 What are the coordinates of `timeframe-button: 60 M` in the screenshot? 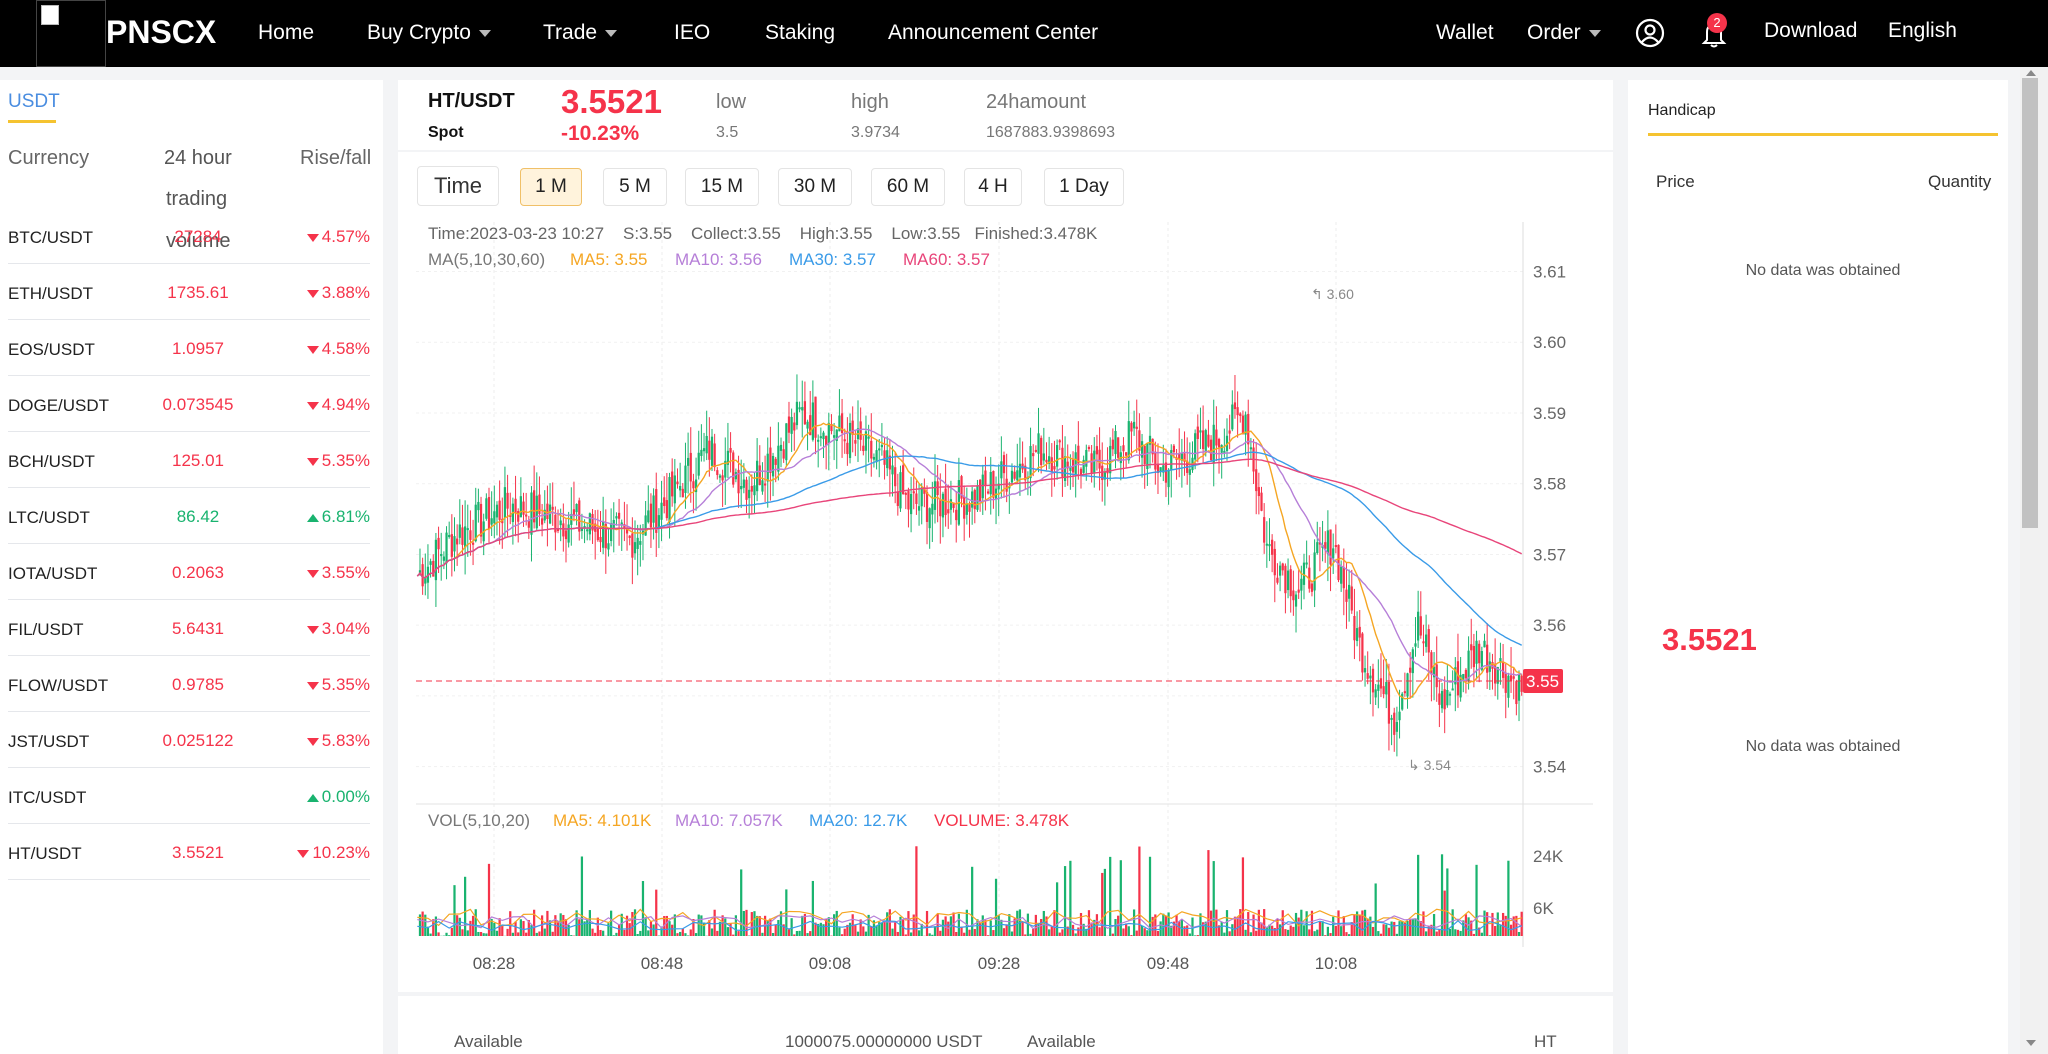 It's located at (908, 187).